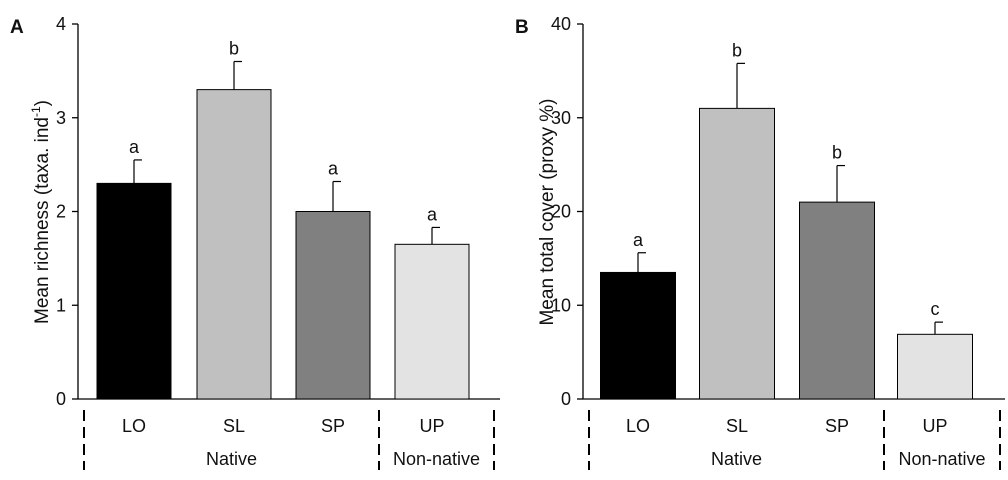 The image size is (1008, 480). What do you see at coordinates (289, 440) in the screenshot?
I see `panel-a-group-labels: Native Non-native` at bounding box center [289, 440].